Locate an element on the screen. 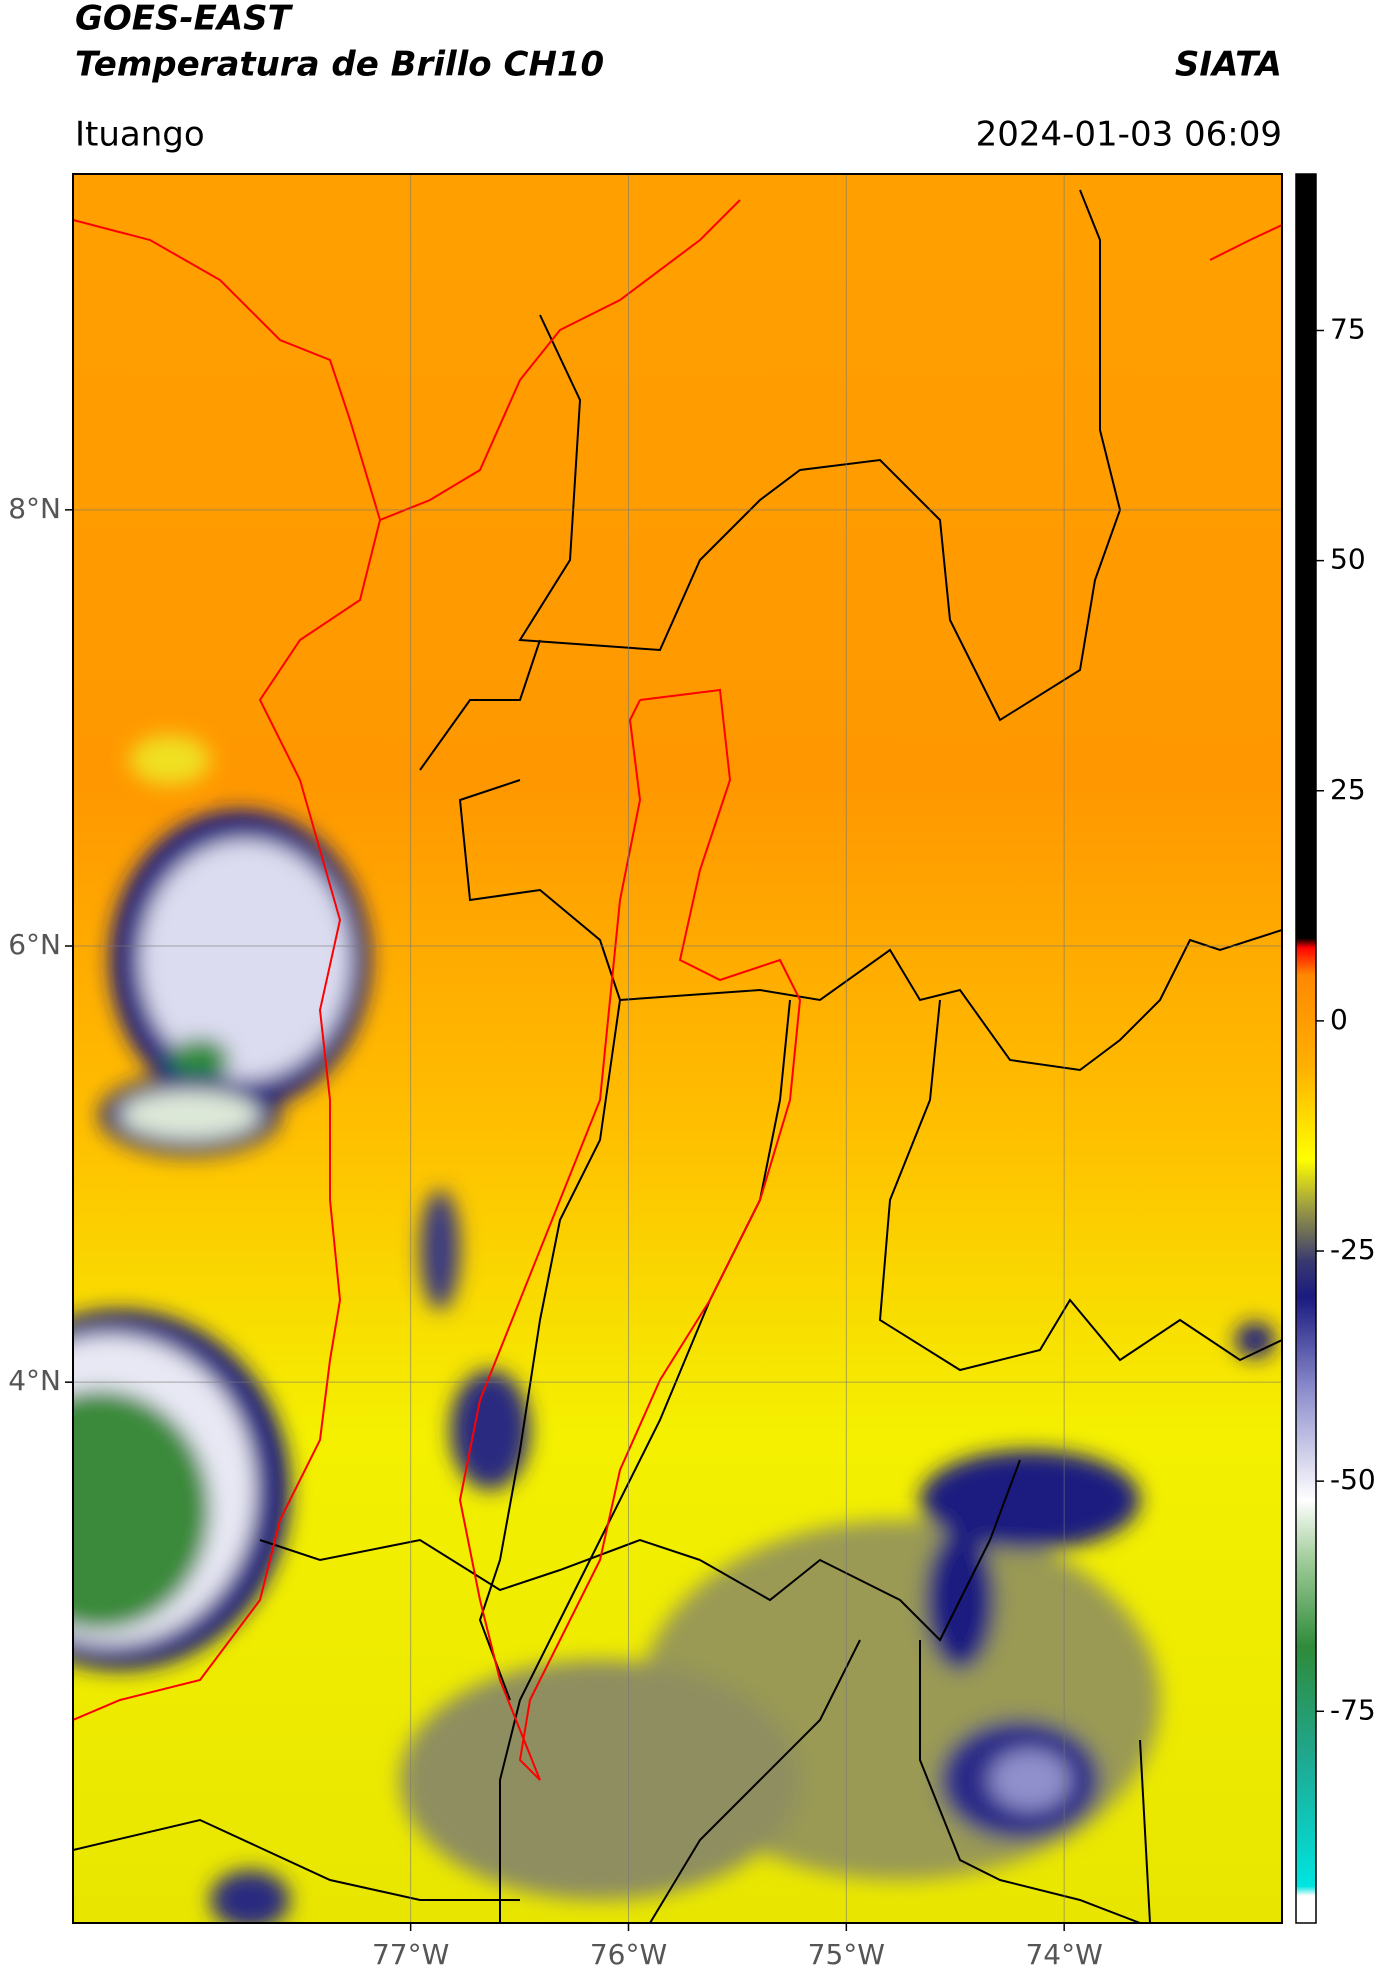  source: SIATA is located at coordinates (1228, 65).